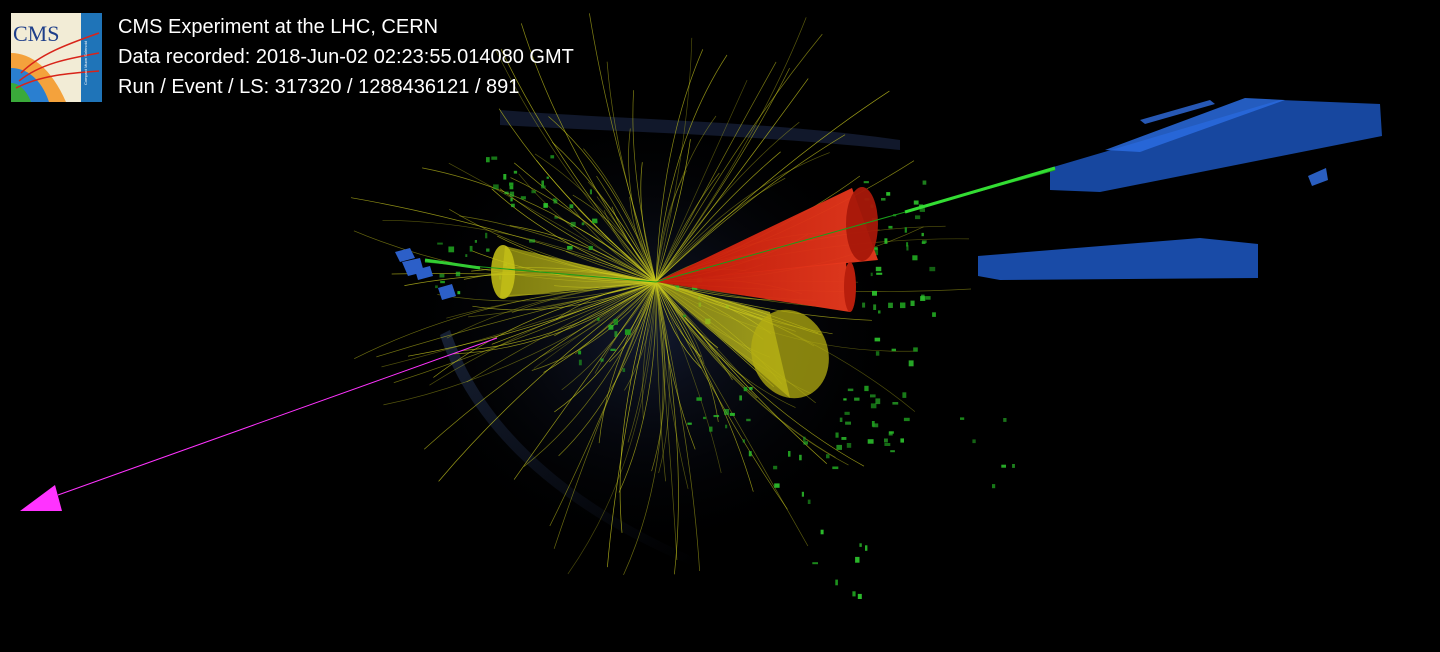 The width and height of the screenshot is (1440, 652). I want to click on cms-logo: CMS Compact Muon Solenoid, so click(56, 57).